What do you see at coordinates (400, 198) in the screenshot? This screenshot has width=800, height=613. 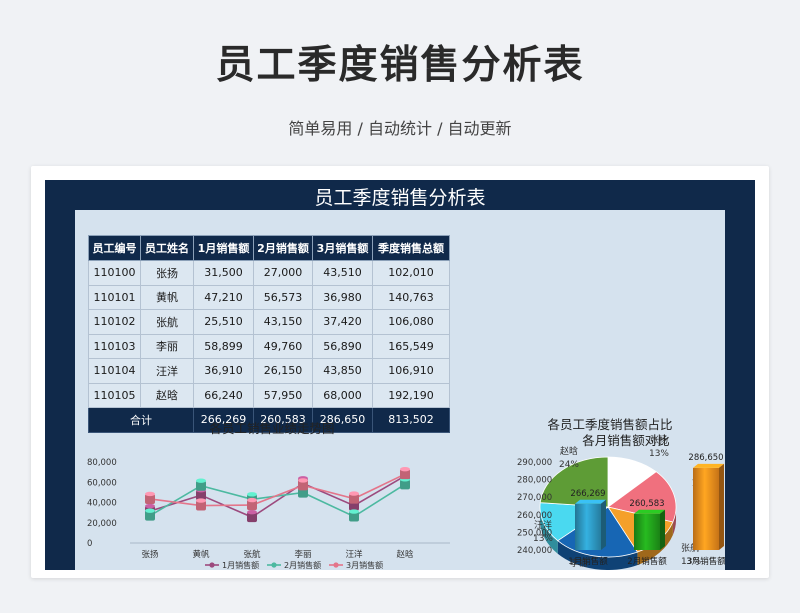 I see `sheet-title: 员工季度销售分析表` at bounding box center [400, 198].